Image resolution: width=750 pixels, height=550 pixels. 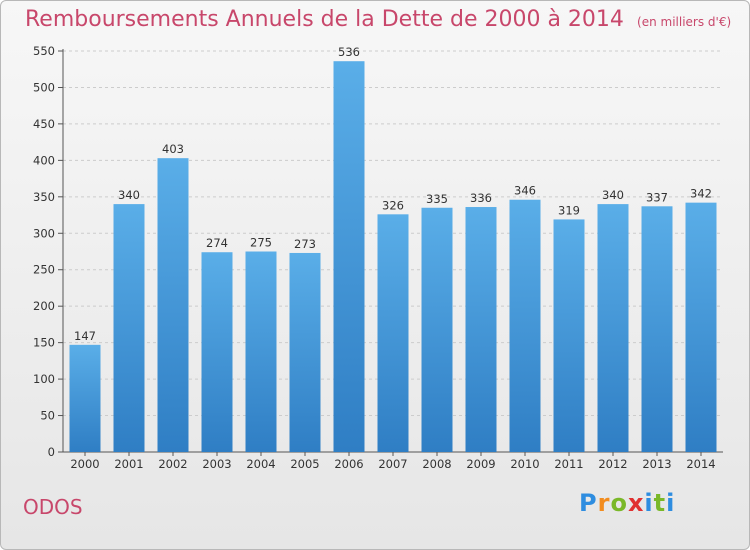 What do you see at coordinates (261, 243) in the screenshot?
I see `value-label-2004: 275` at bounding box center [261, 243].